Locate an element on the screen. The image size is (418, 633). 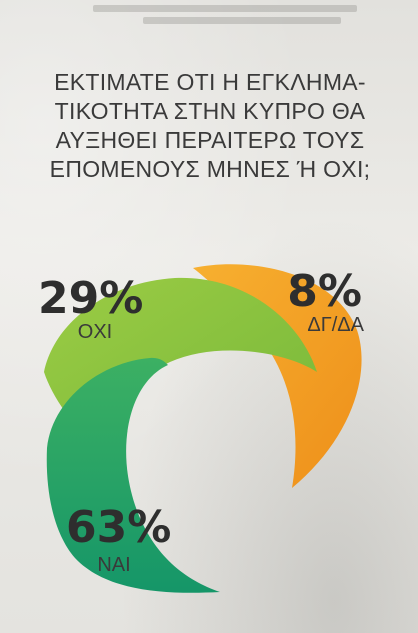
bleed-through-text-decoration is located at coordinates (225, 20).